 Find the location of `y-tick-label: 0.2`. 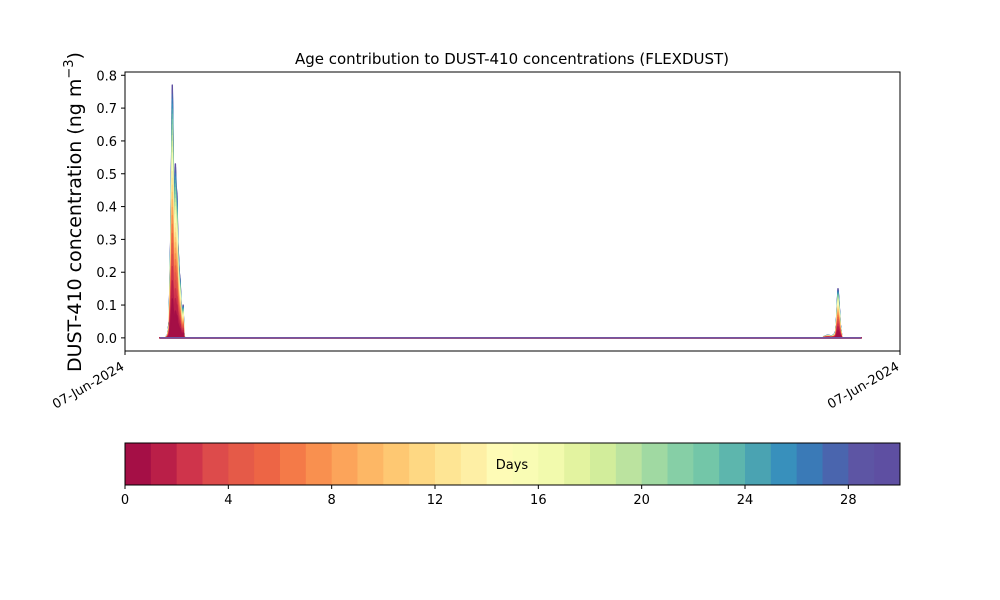

y-tick-label: 0.2 is located at coordinates (106, 273).